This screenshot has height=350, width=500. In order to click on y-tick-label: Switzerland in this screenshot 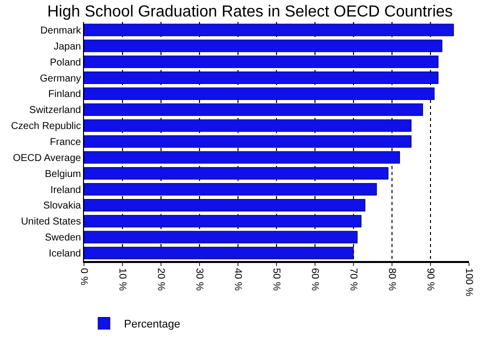, I will do `click(55, 110)`.